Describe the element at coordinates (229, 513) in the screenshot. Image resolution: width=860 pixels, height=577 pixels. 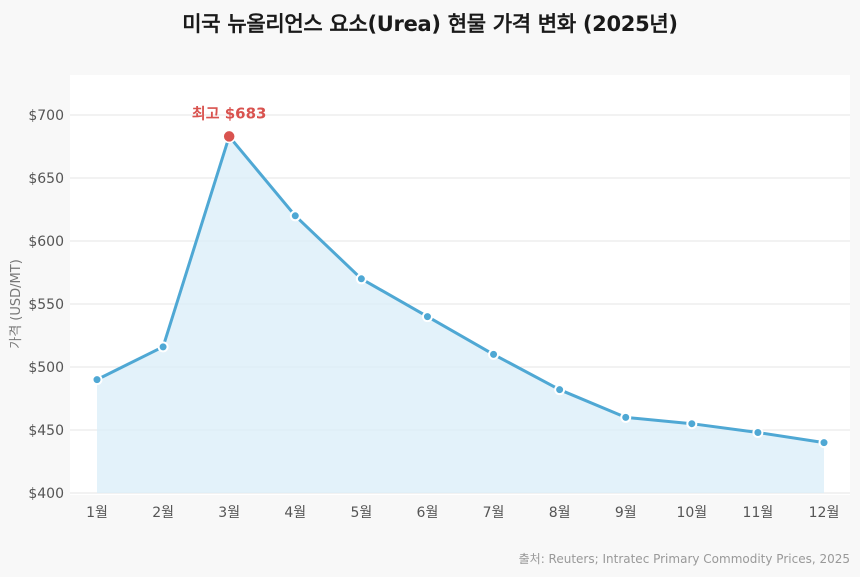
I see `x-tick-label: 3월` at that location.